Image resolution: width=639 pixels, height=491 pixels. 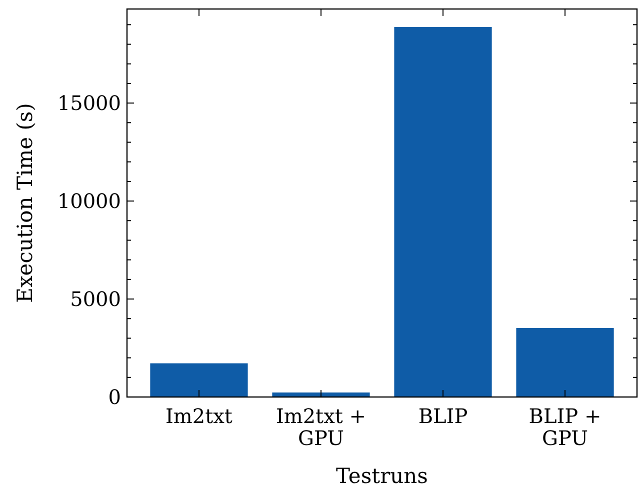 What do you see at coordinates (89, 103) in the screenshot?
I see `y-tick-label: 15000` at bounding box center [89, 103].